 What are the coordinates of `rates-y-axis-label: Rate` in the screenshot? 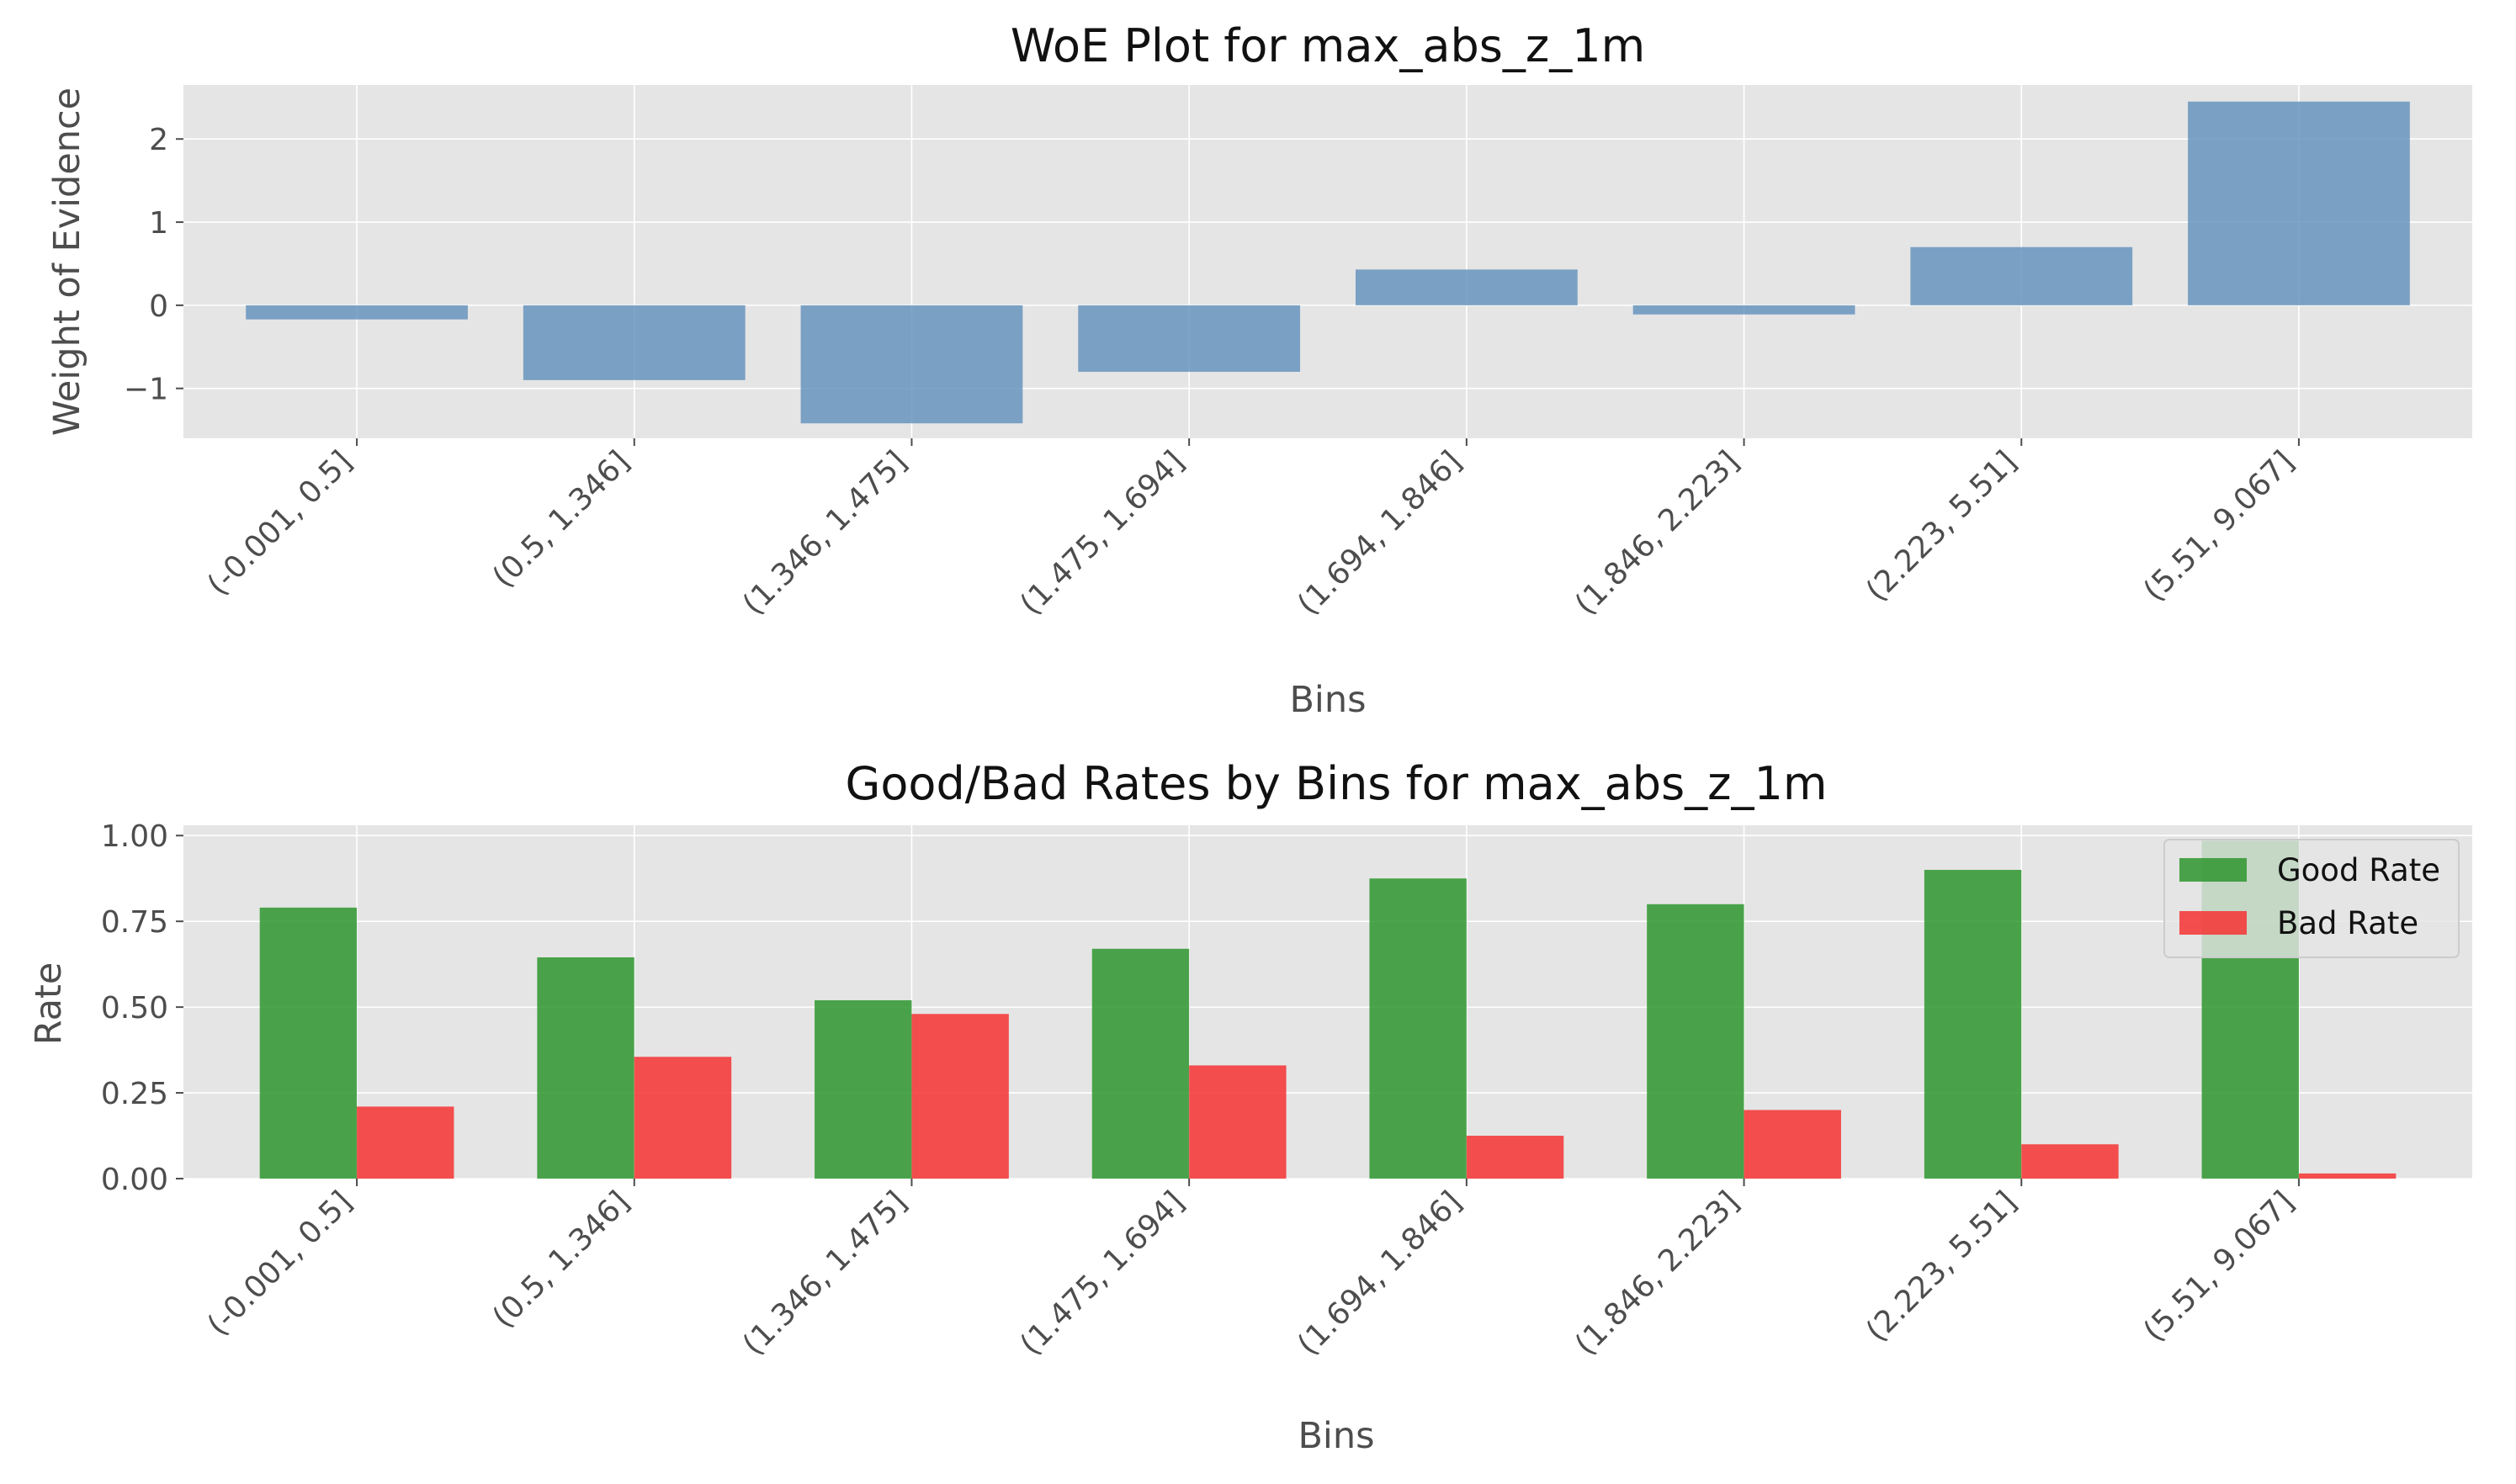 It's located at (49, 1004).